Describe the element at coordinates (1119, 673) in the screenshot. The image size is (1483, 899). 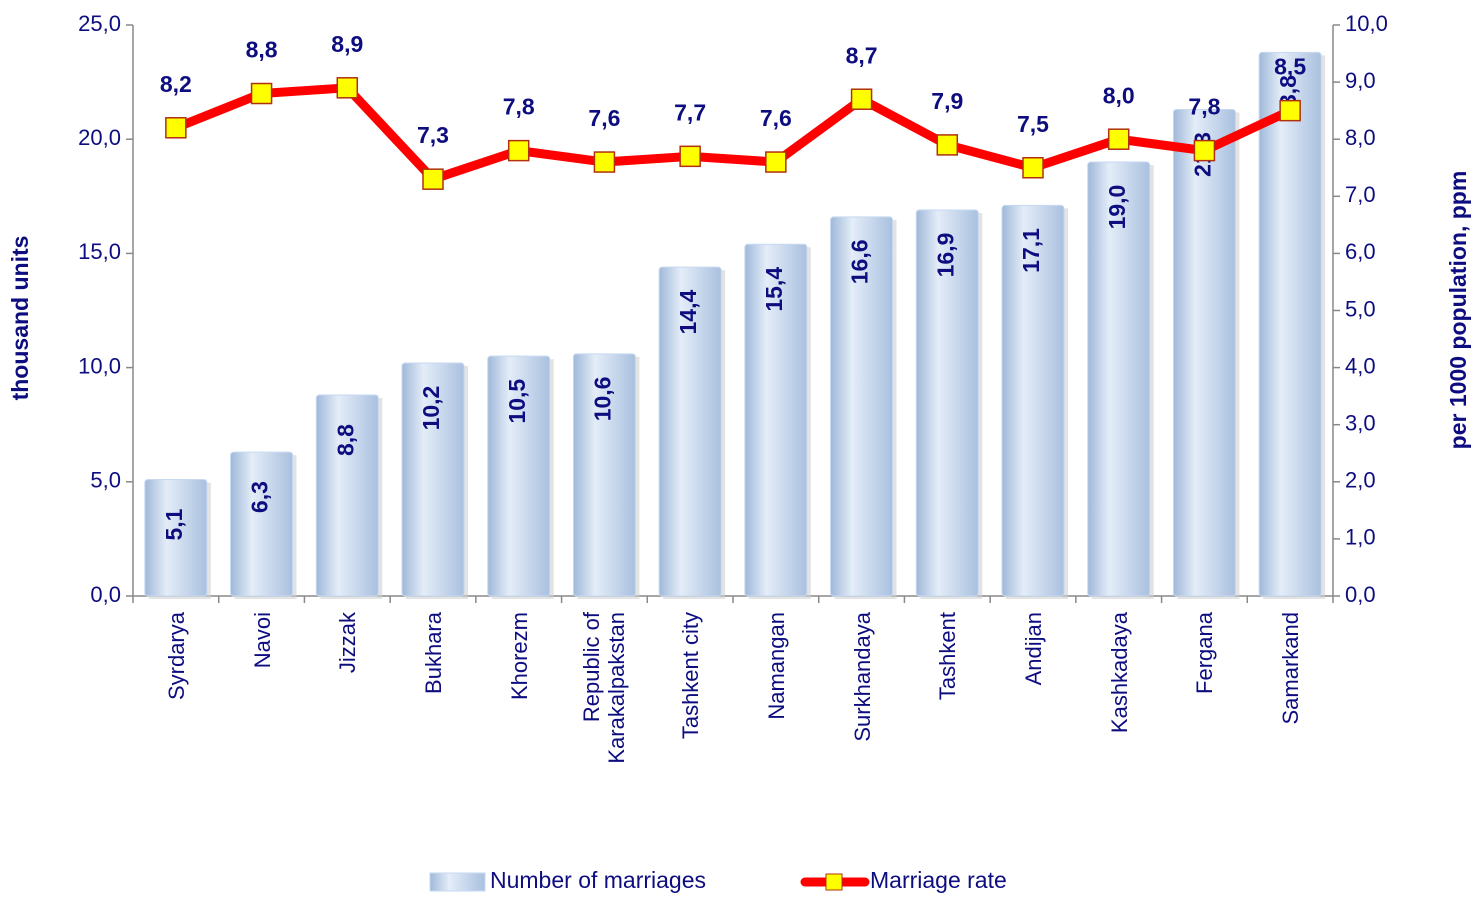
I see `x-tick-label: Kashkadaya` at that location.